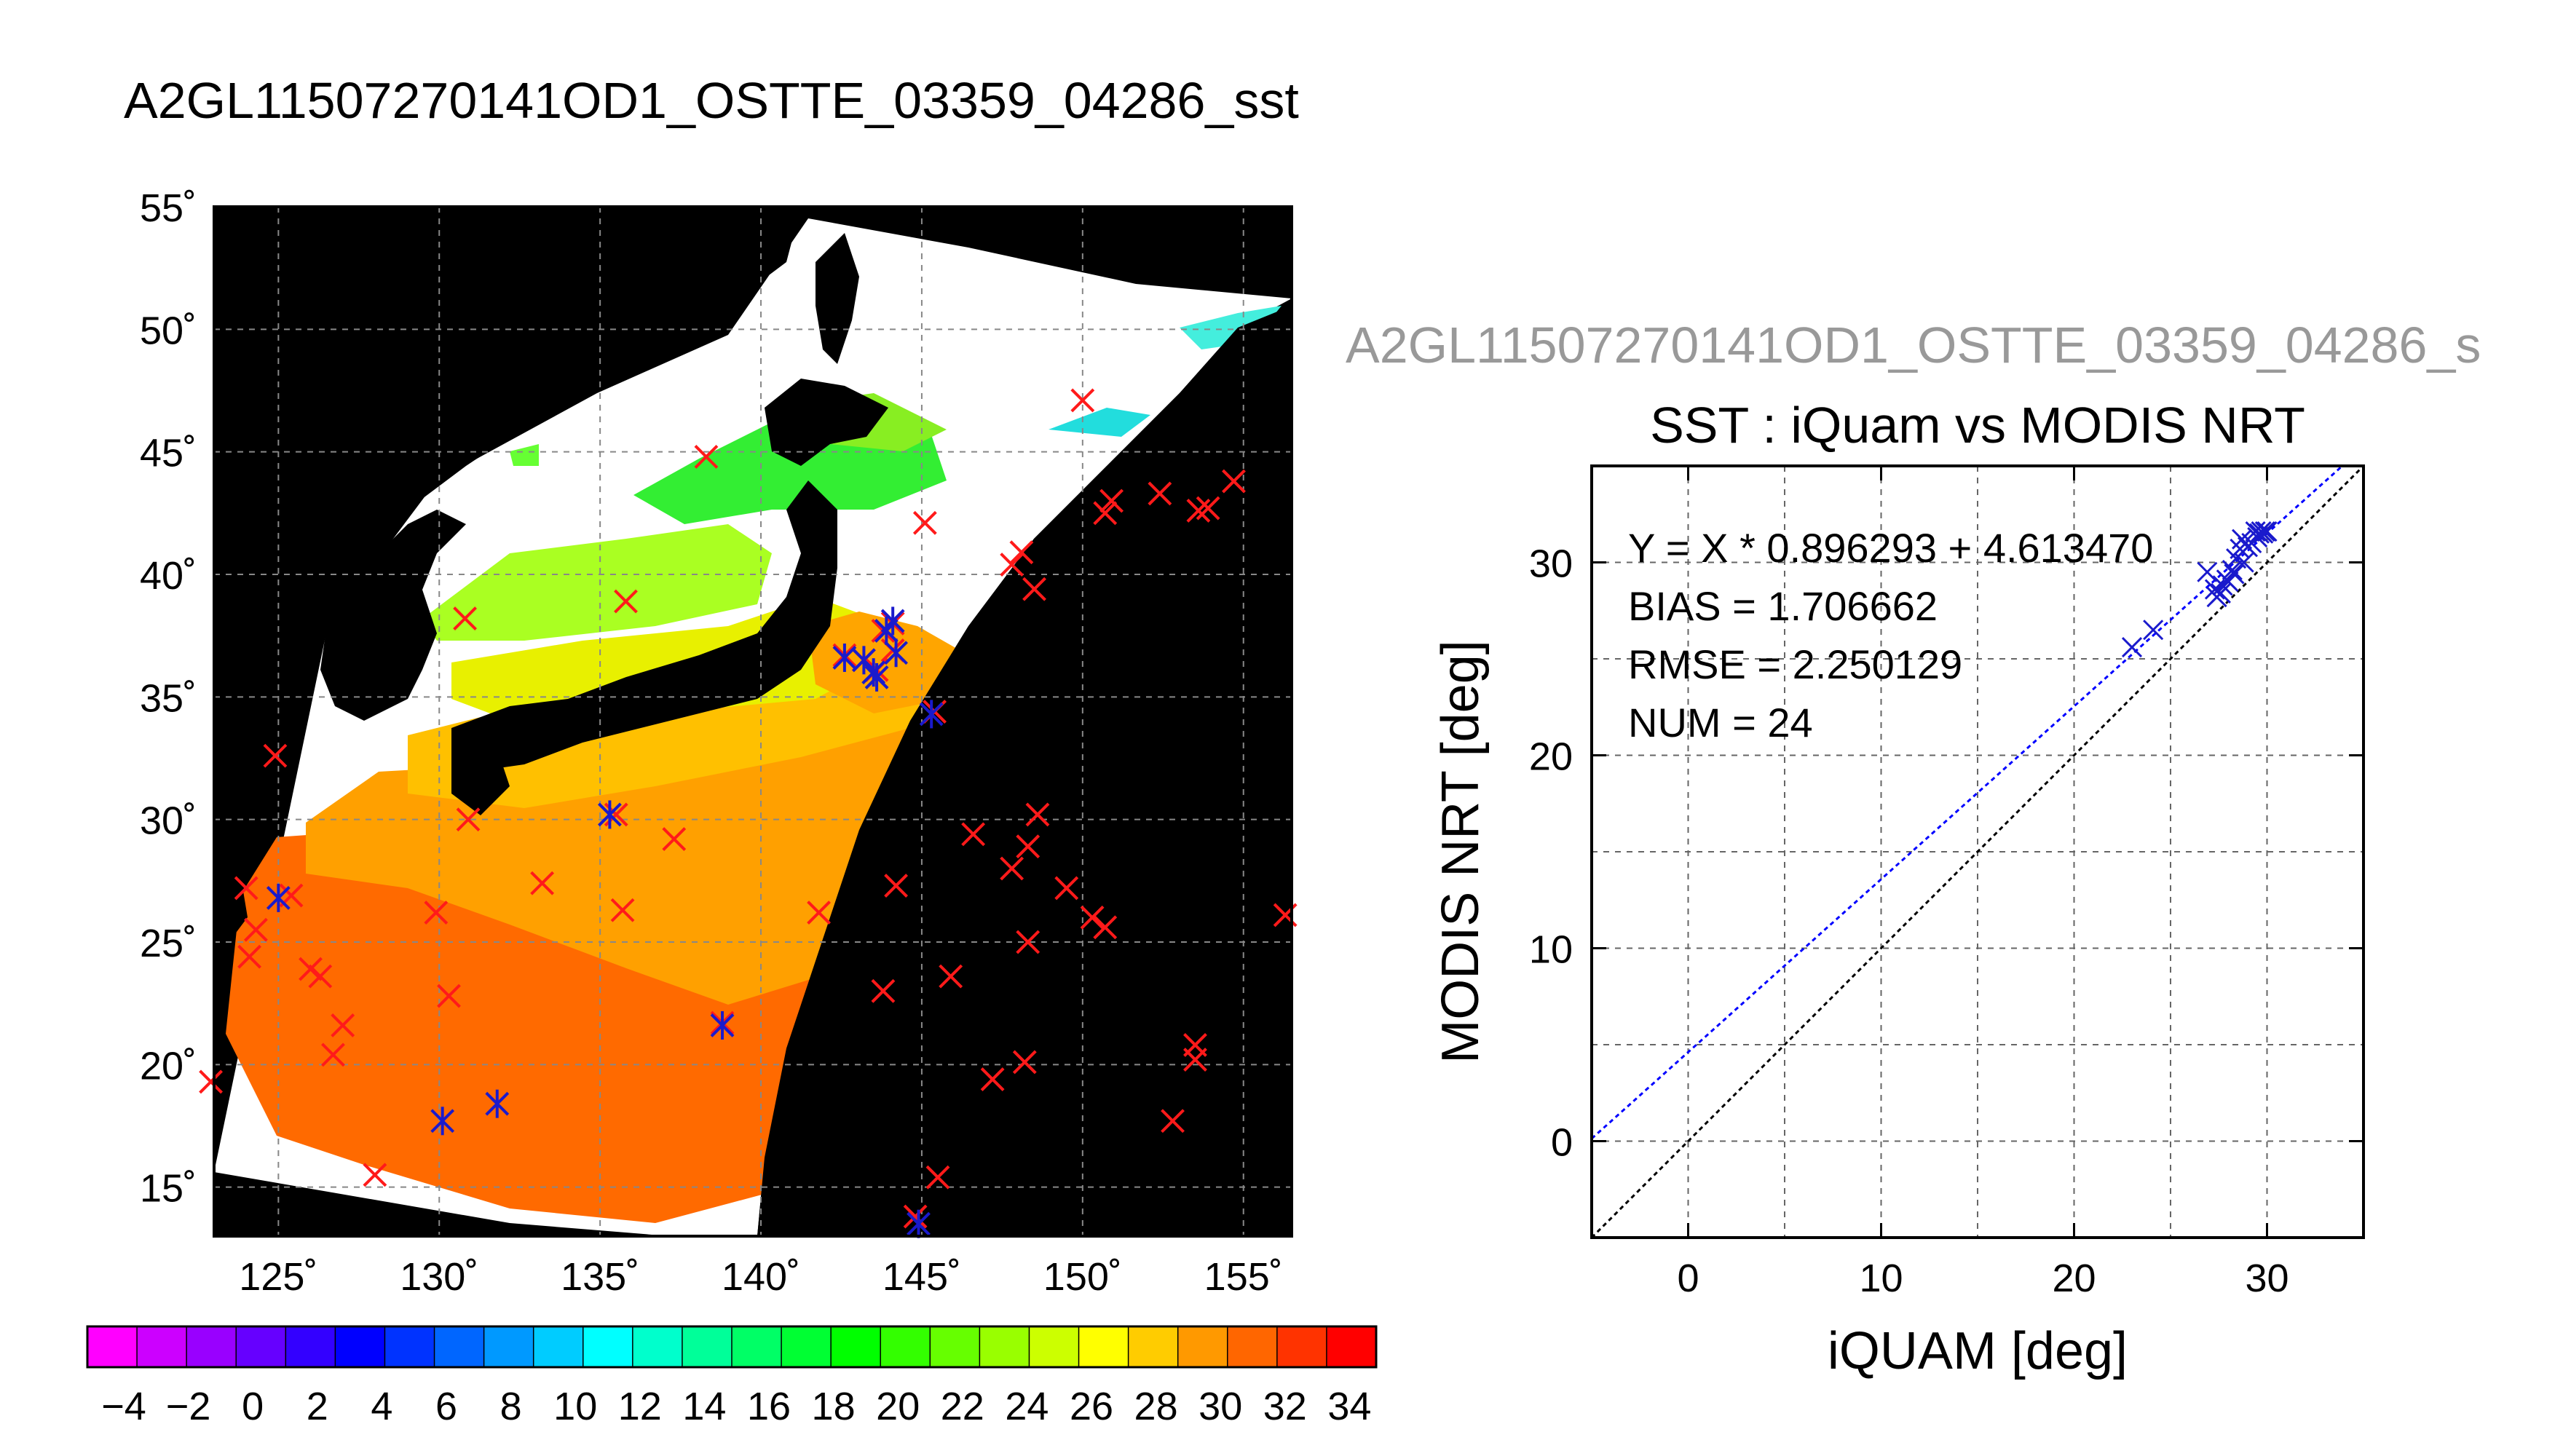 This screenshot has width=2555, height=1456. What do you see at coordinates (736, 1406) in the screenshot?
I see `colorbar-labels: −4 −2 0 2 4 6 8 10 12 14 16 18 20 22 24 26 28 30 32 34` at bounding box center [736, 1406].